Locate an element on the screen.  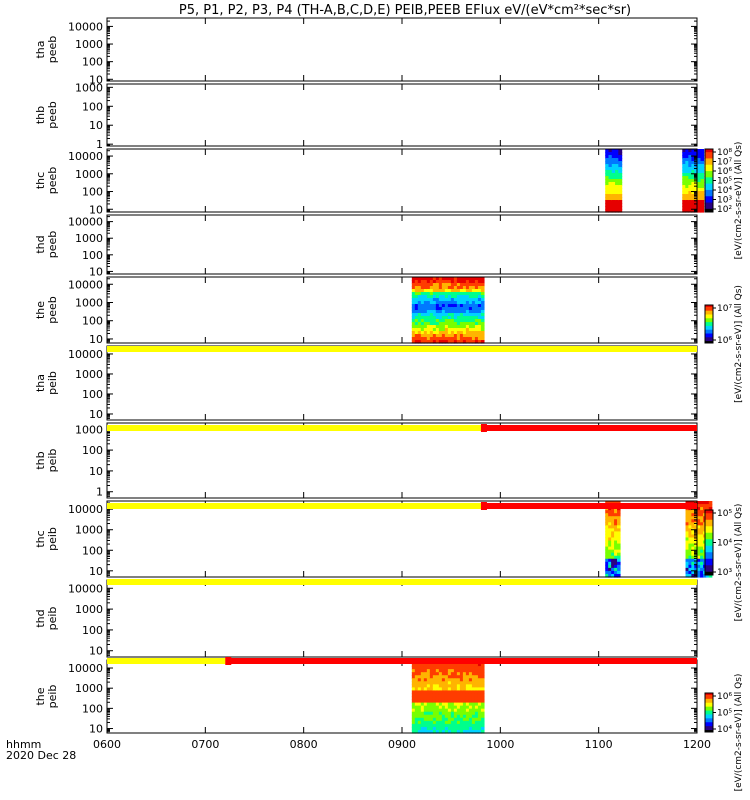
y-tick-label: 1000 is located at coordinates (89, 87).